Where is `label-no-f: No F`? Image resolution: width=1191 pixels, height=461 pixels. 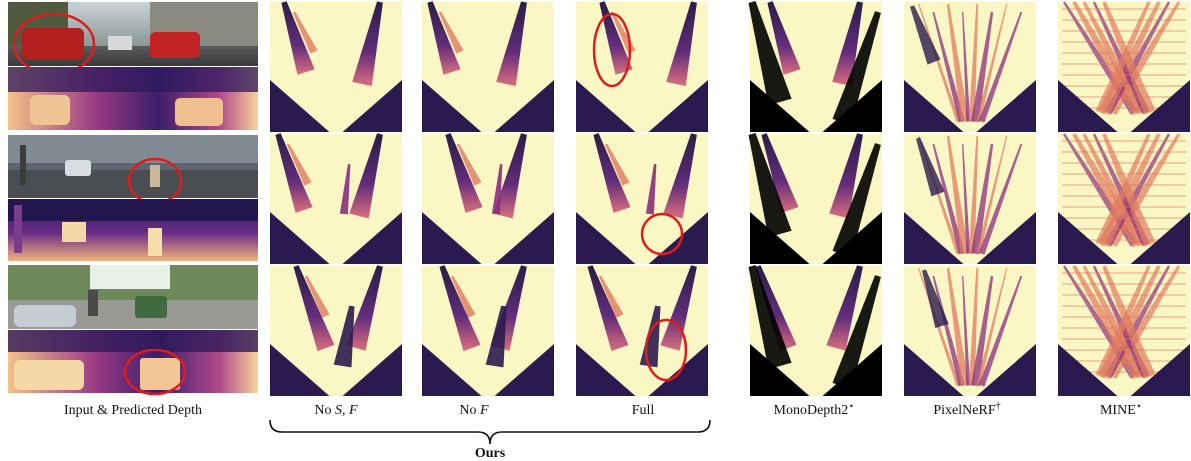
label-no-f: No F is located at coordinates (474, 410).